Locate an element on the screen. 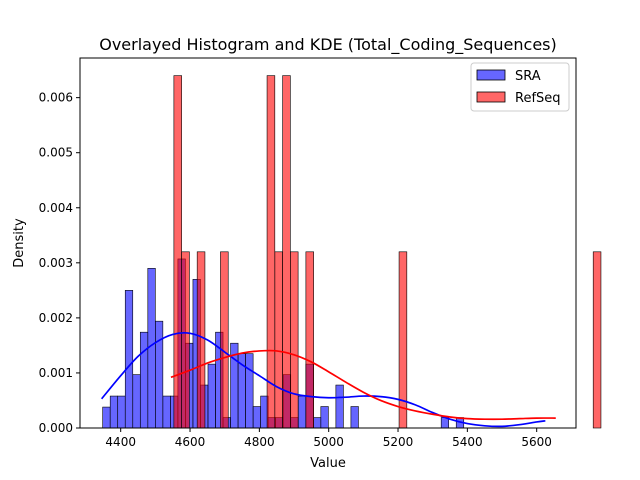  y-tick-label: 0.002 is located at coordinates (56, 318).